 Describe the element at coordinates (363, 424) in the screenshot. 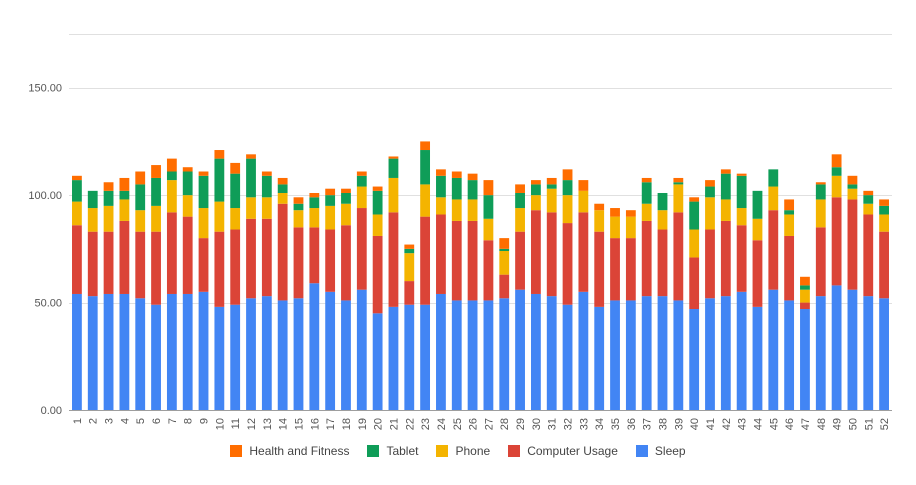

I see `x-tick-label: 19` at that location.